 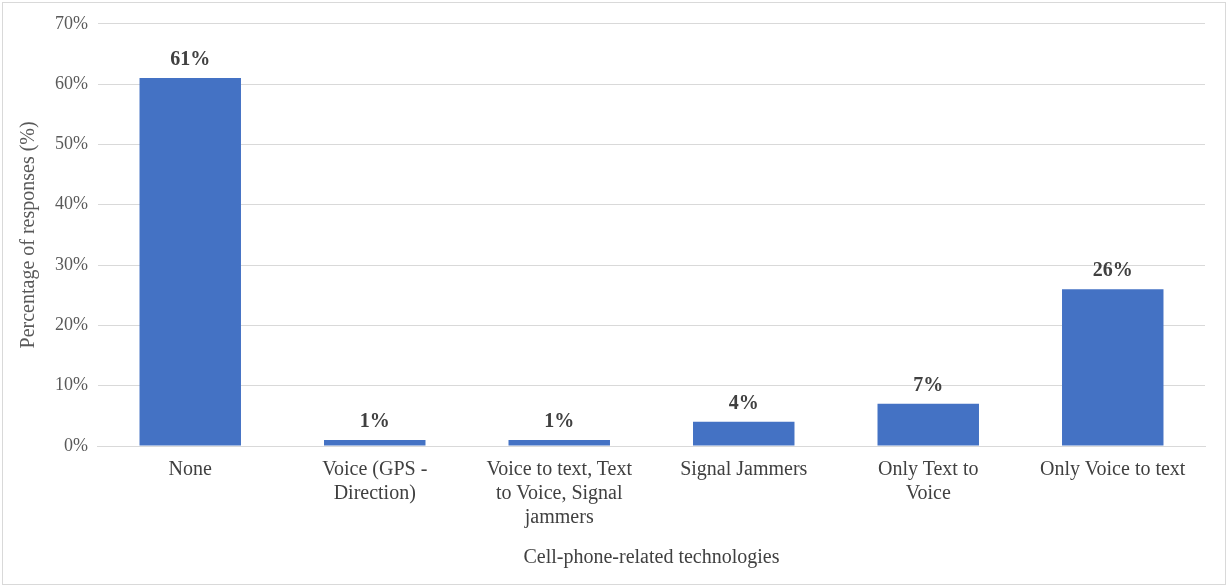 I want to click on y-tick-label: 0%, so click(x=75, y=444).